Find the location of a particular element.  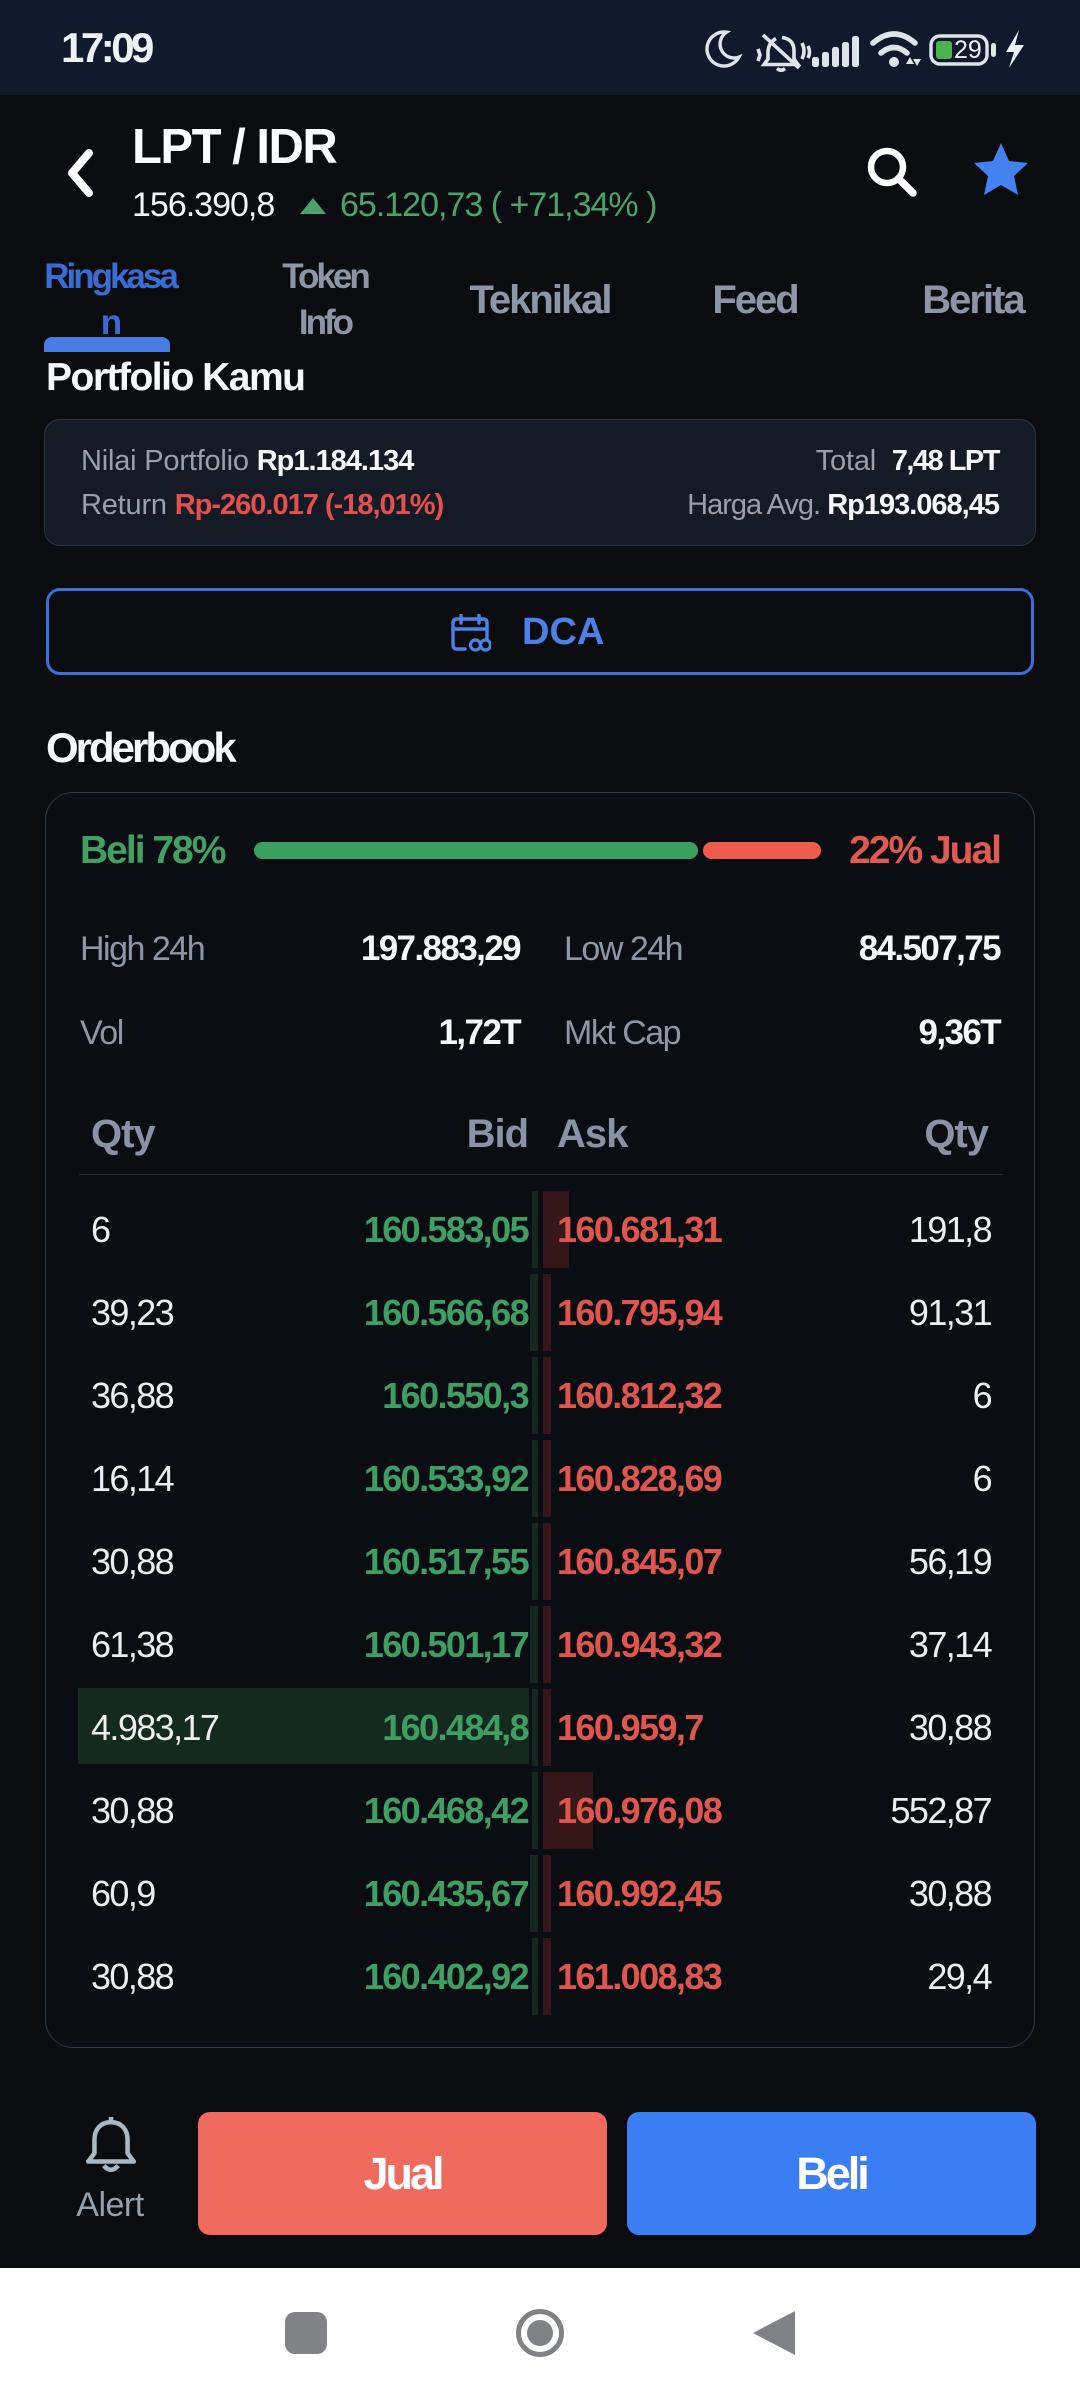

svg-text: 29 is located at coordinates (968, 50).